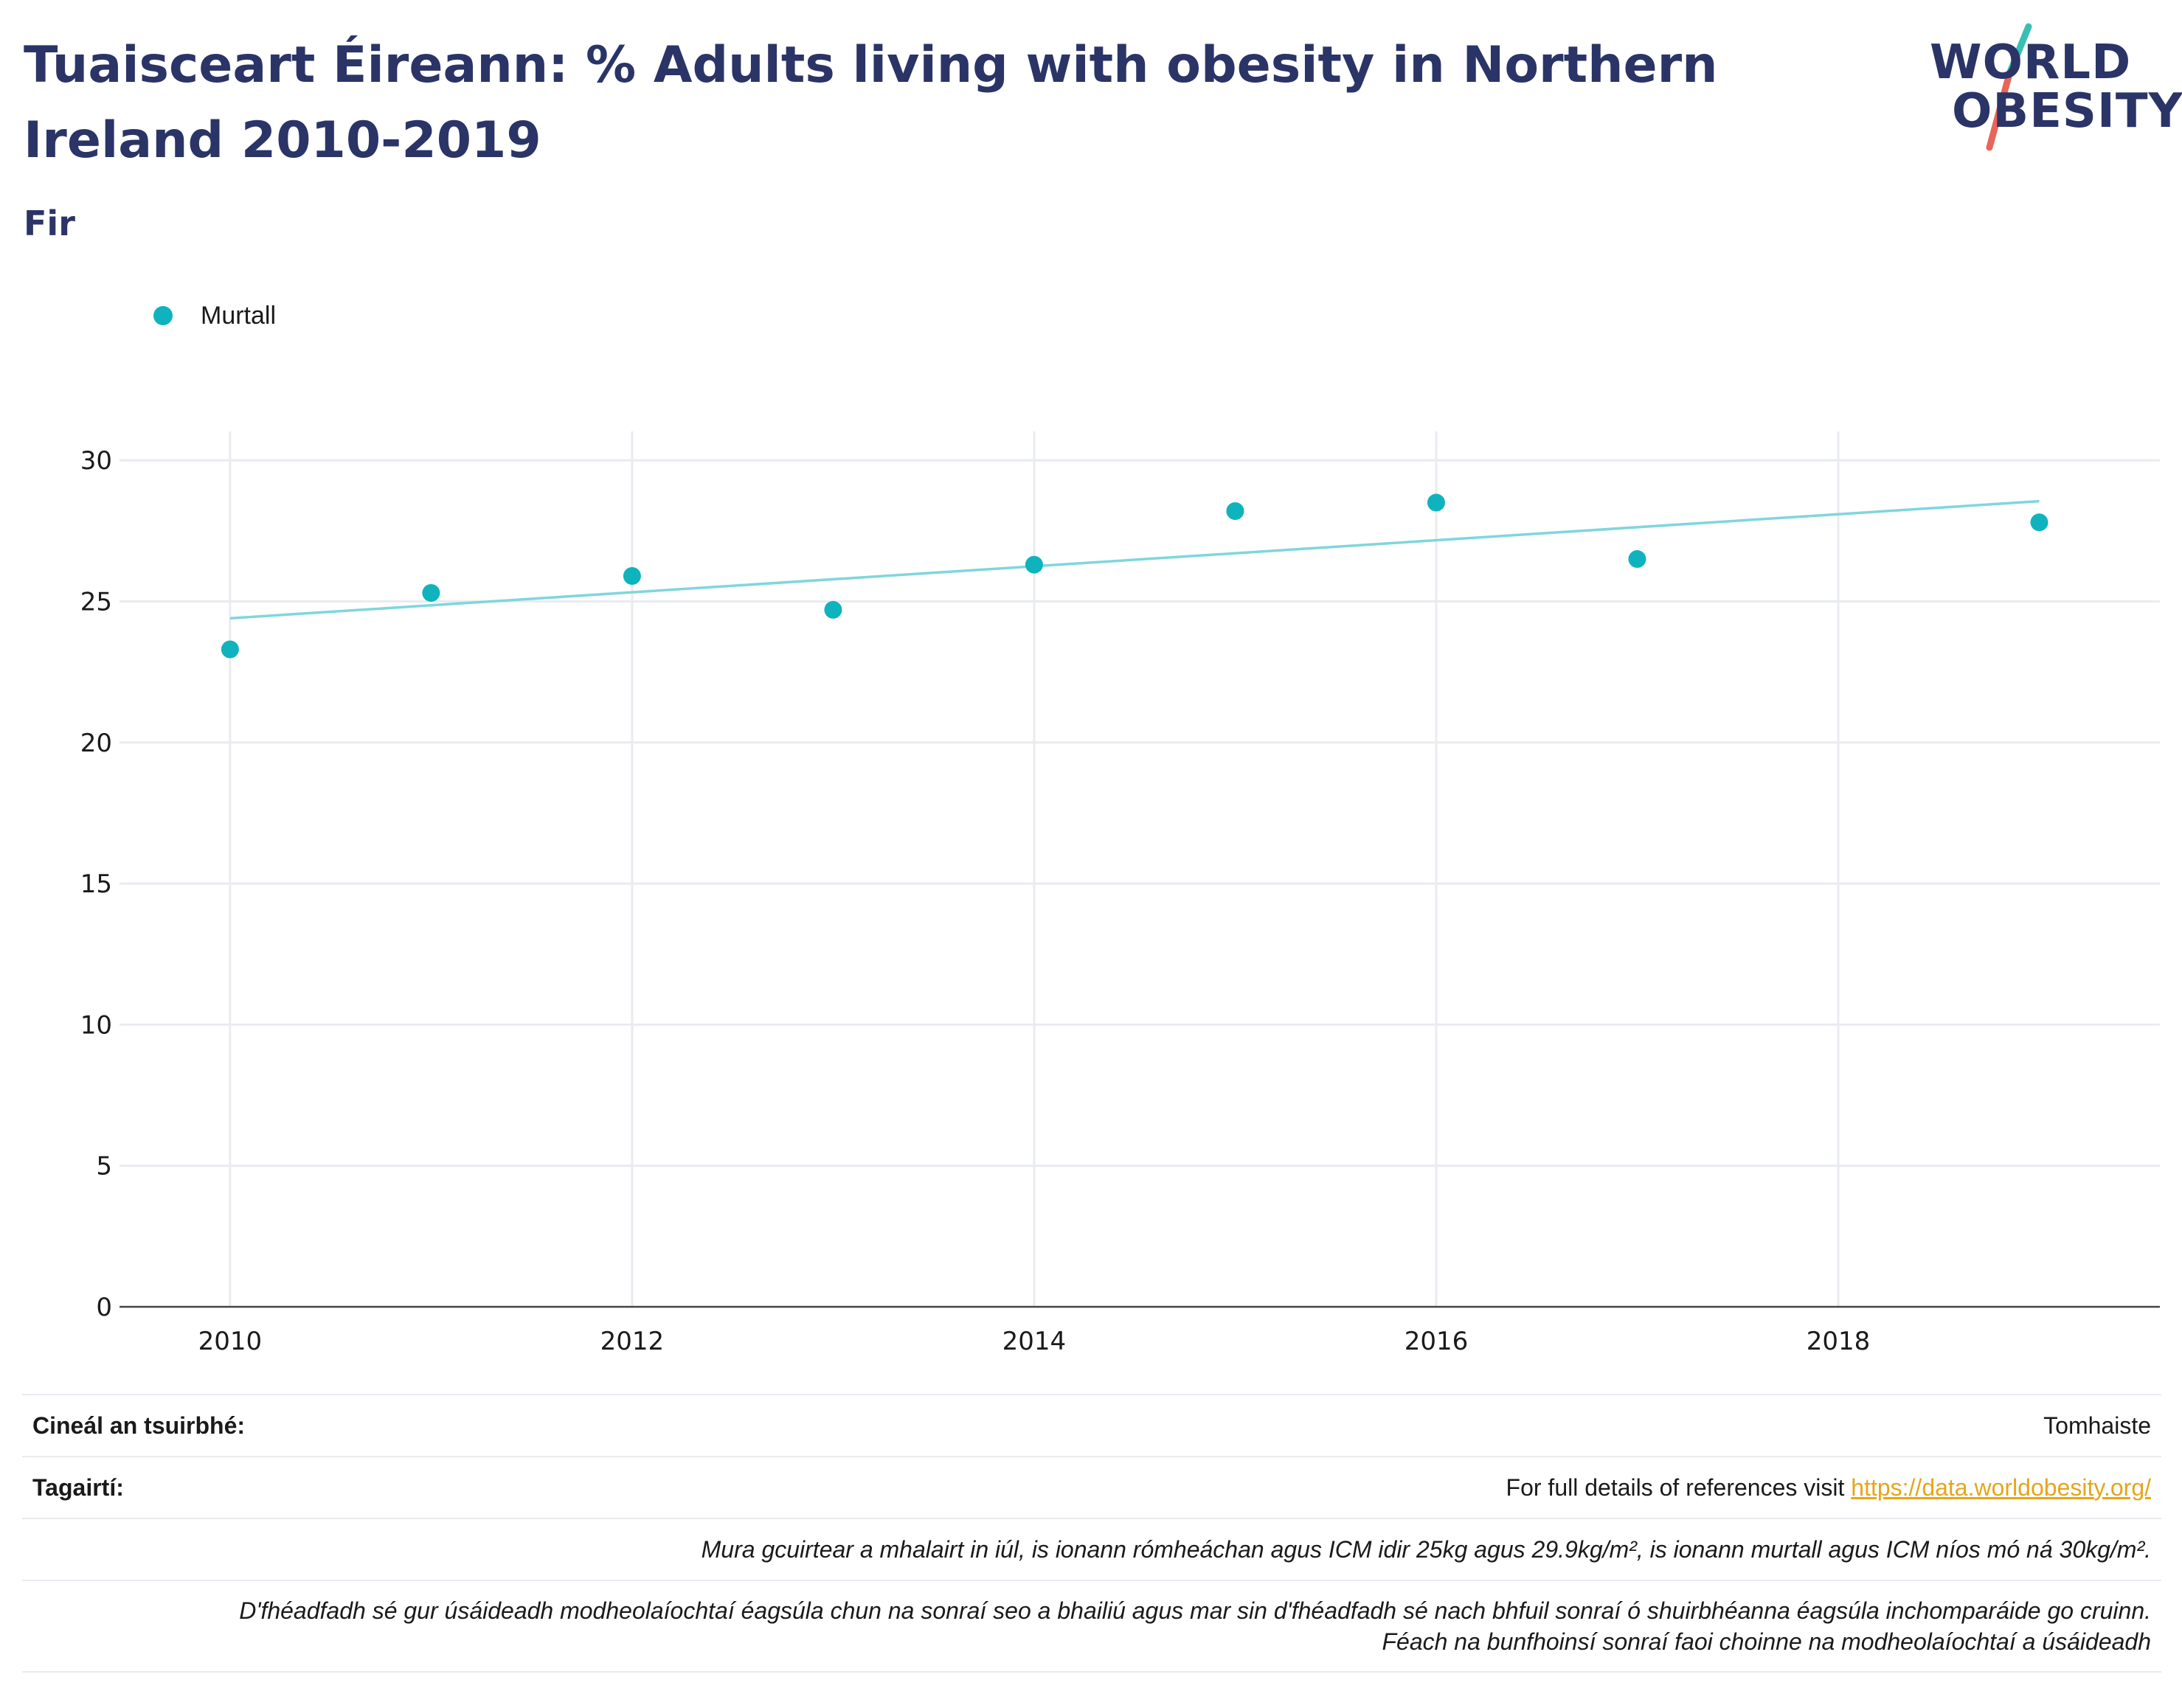 This screenshot has width=2182, height=1708. Describe the element at coordinates (163, 315) in the screenshot. I see `legend-marker-icon` at that location.